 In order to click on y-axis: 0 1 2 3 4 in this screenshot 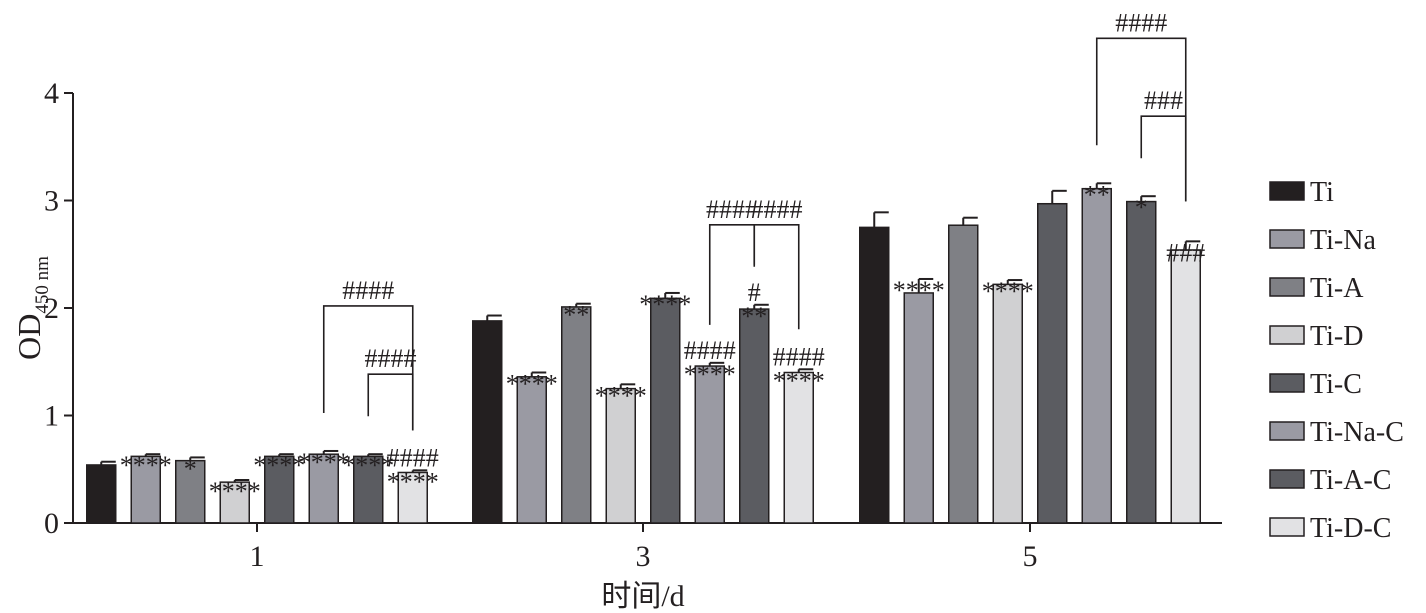, I will do `click(59, 308)`.